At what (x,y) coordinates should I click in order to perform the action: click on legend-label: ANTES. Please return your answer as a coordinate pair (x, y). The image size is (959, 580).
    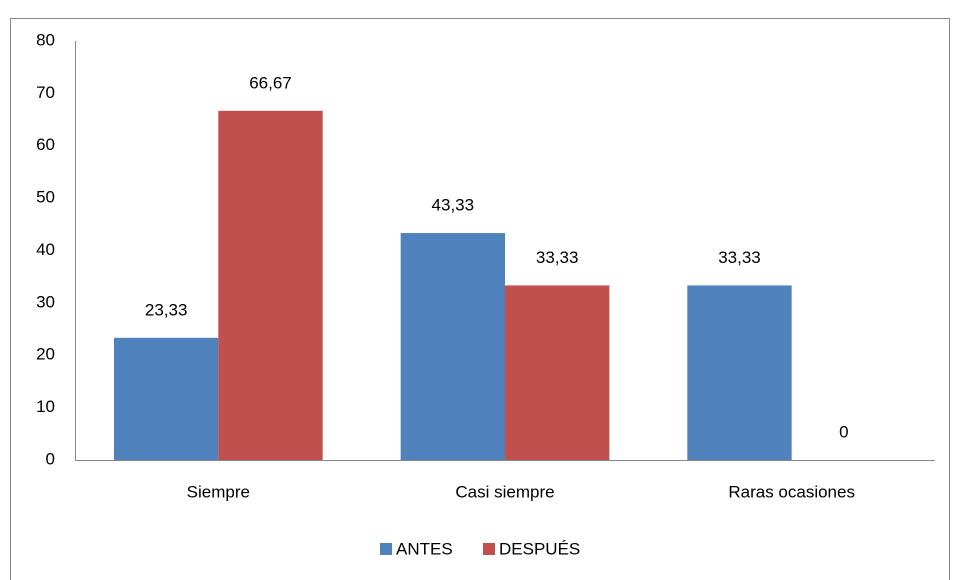
    Looking at the image, I should click on (424, 548).